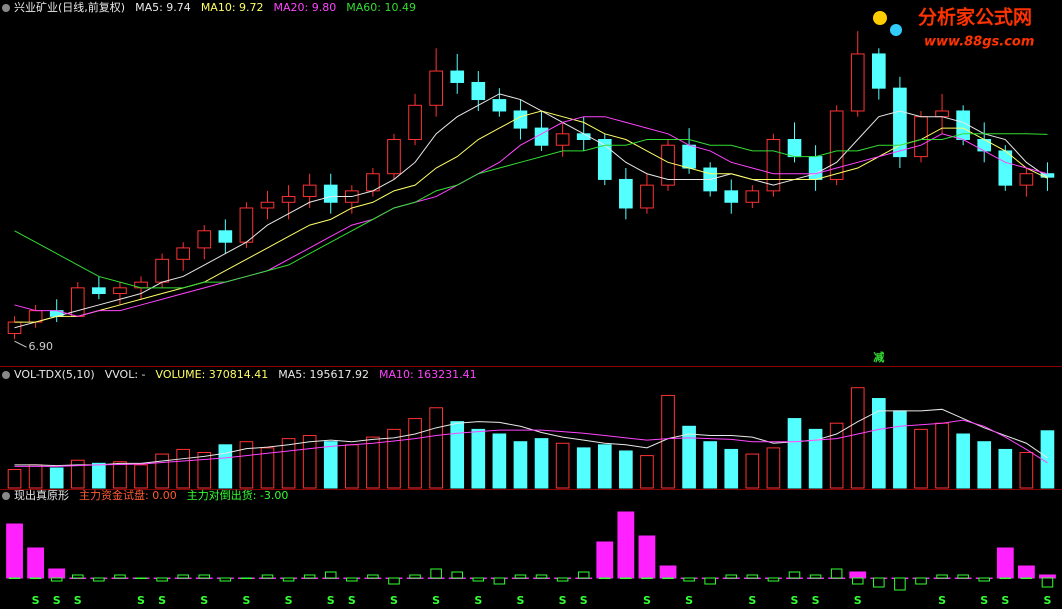 This screenshot has height=609, width=1062. Describe the element at coordinates (238, 495) in the screenshot. I see `legend-entry: 主力对倒出货: -3.00` at that location.